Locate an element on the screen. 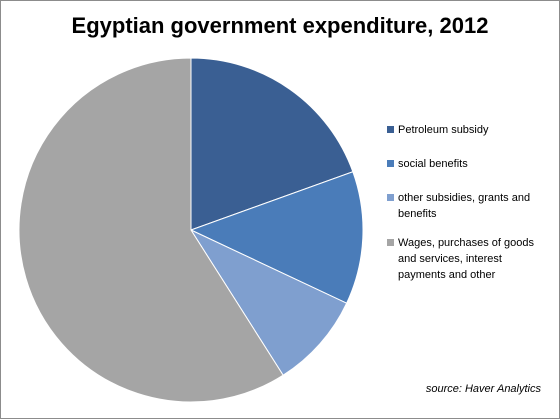  chart-title: Egyptian government expenditure, 2012 is located at coordinates (280, 25).